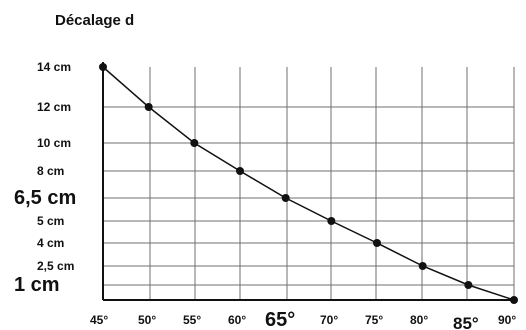 The width and height of the screenshot is (526, 330). What do you see at coordinates (303, 319) in the screenshot?
I see `x-tick-labels: 45° 50° 55° 60° 65° 70° 75° 80° 85° 90°` at bounding box center [303, 319].